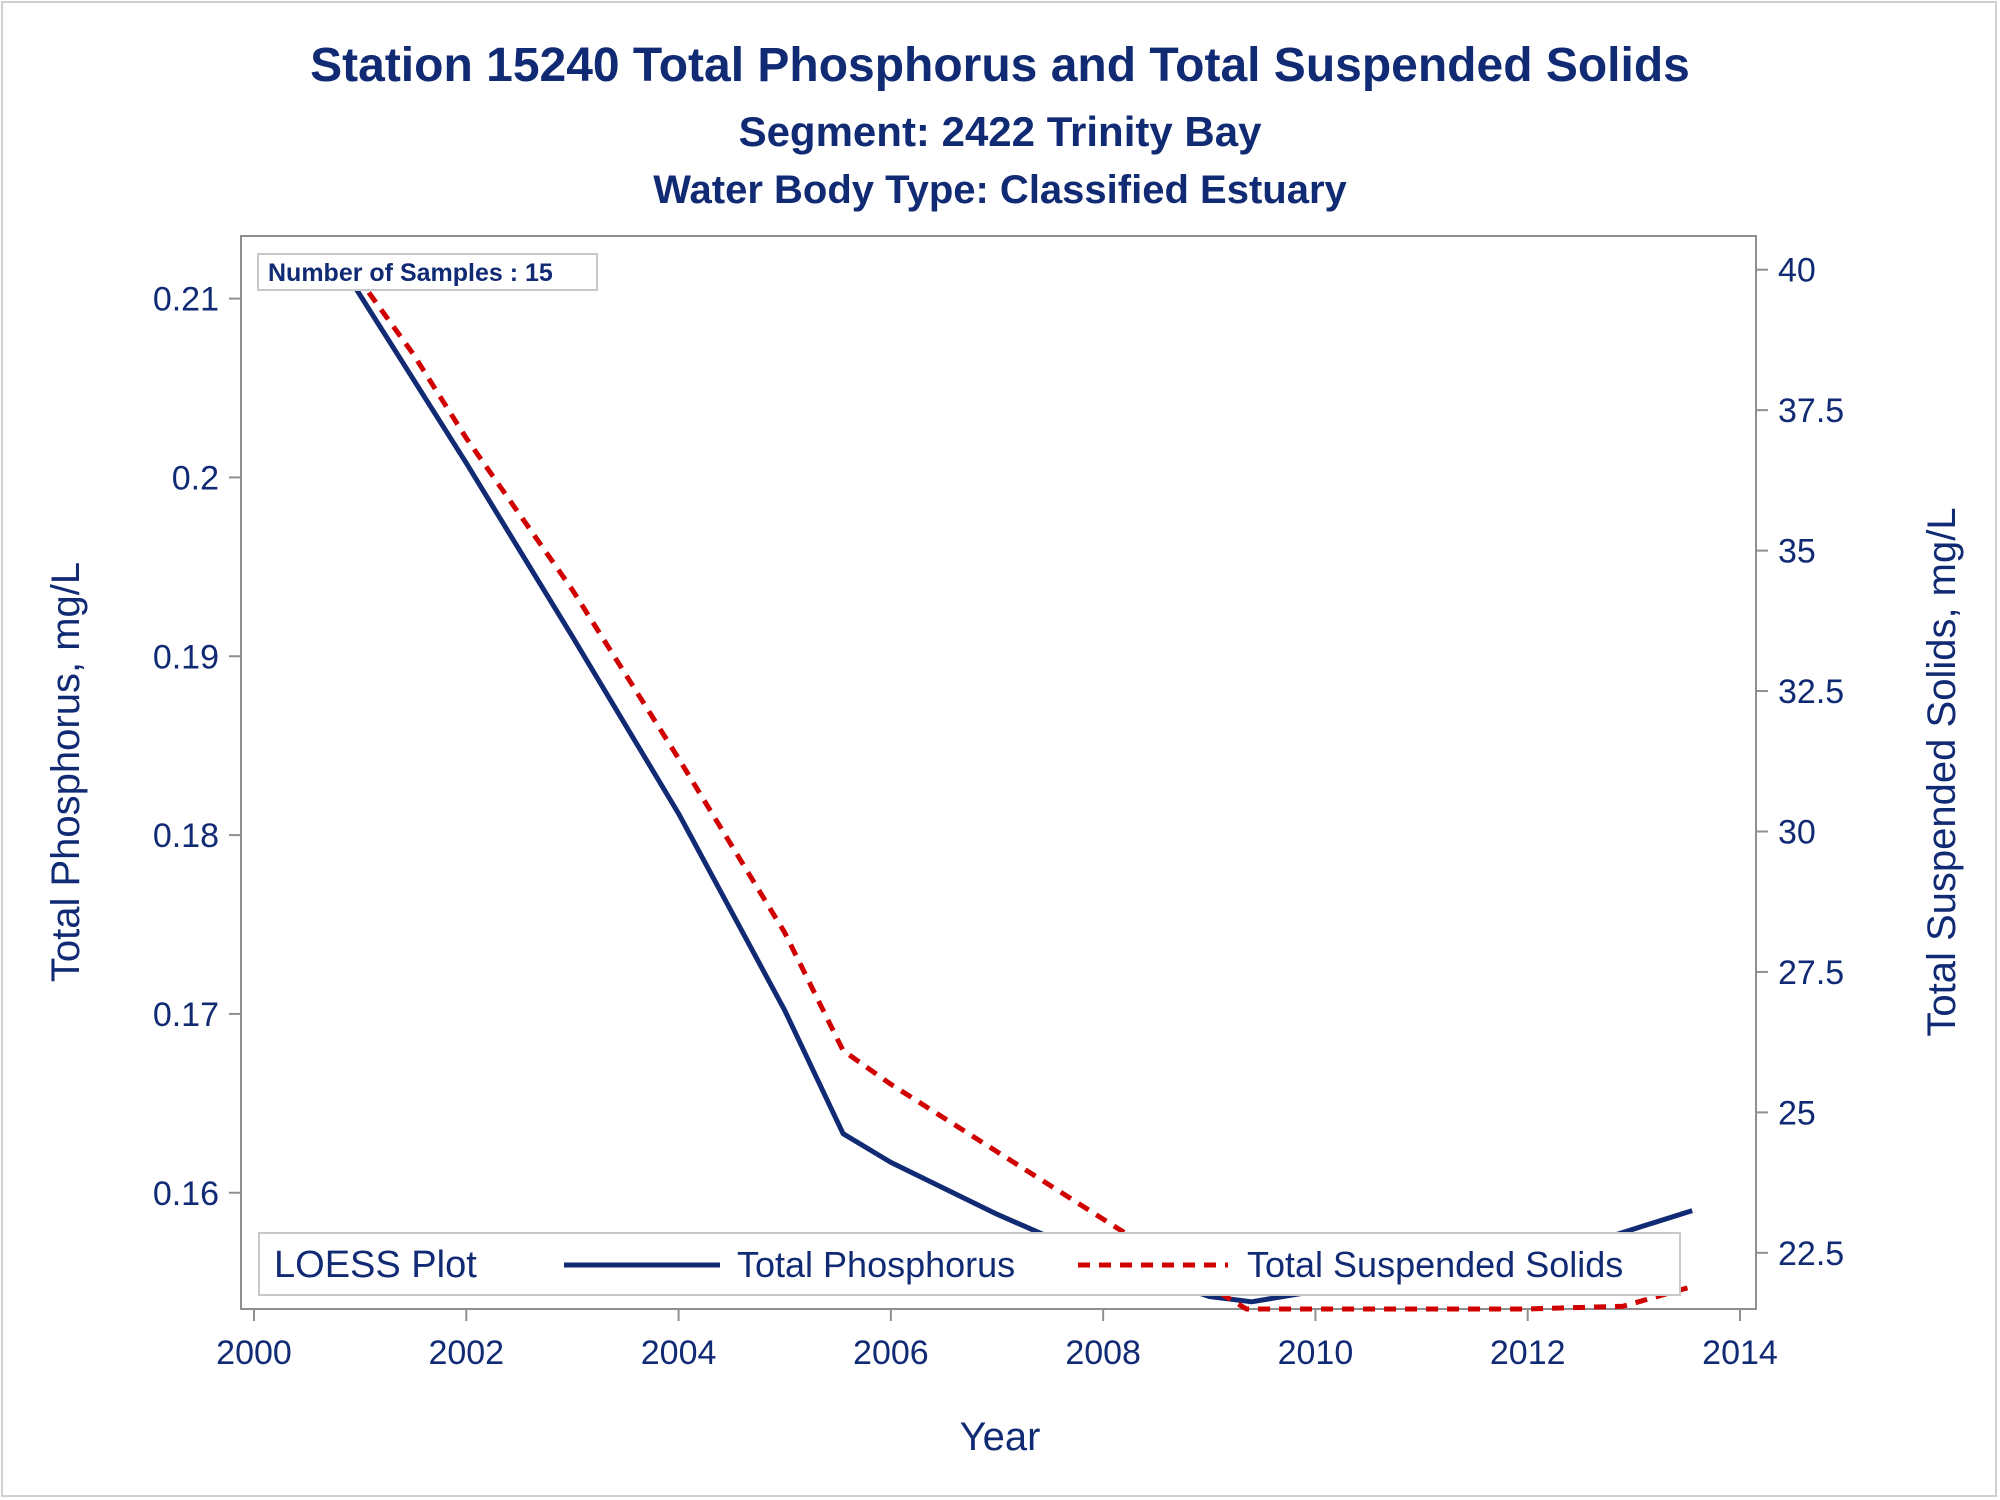  What do you see at coordinates (1103, 1353) in the screenshot?
I see `x-tick-label: 2008` at bounding box center [1103, 1353].